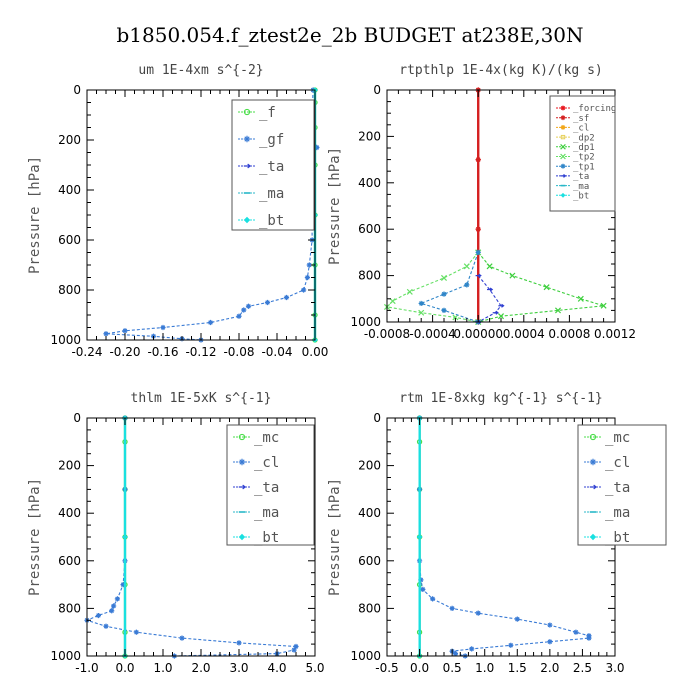  I want to click on legend-marker-tp2, so click(563, 156).